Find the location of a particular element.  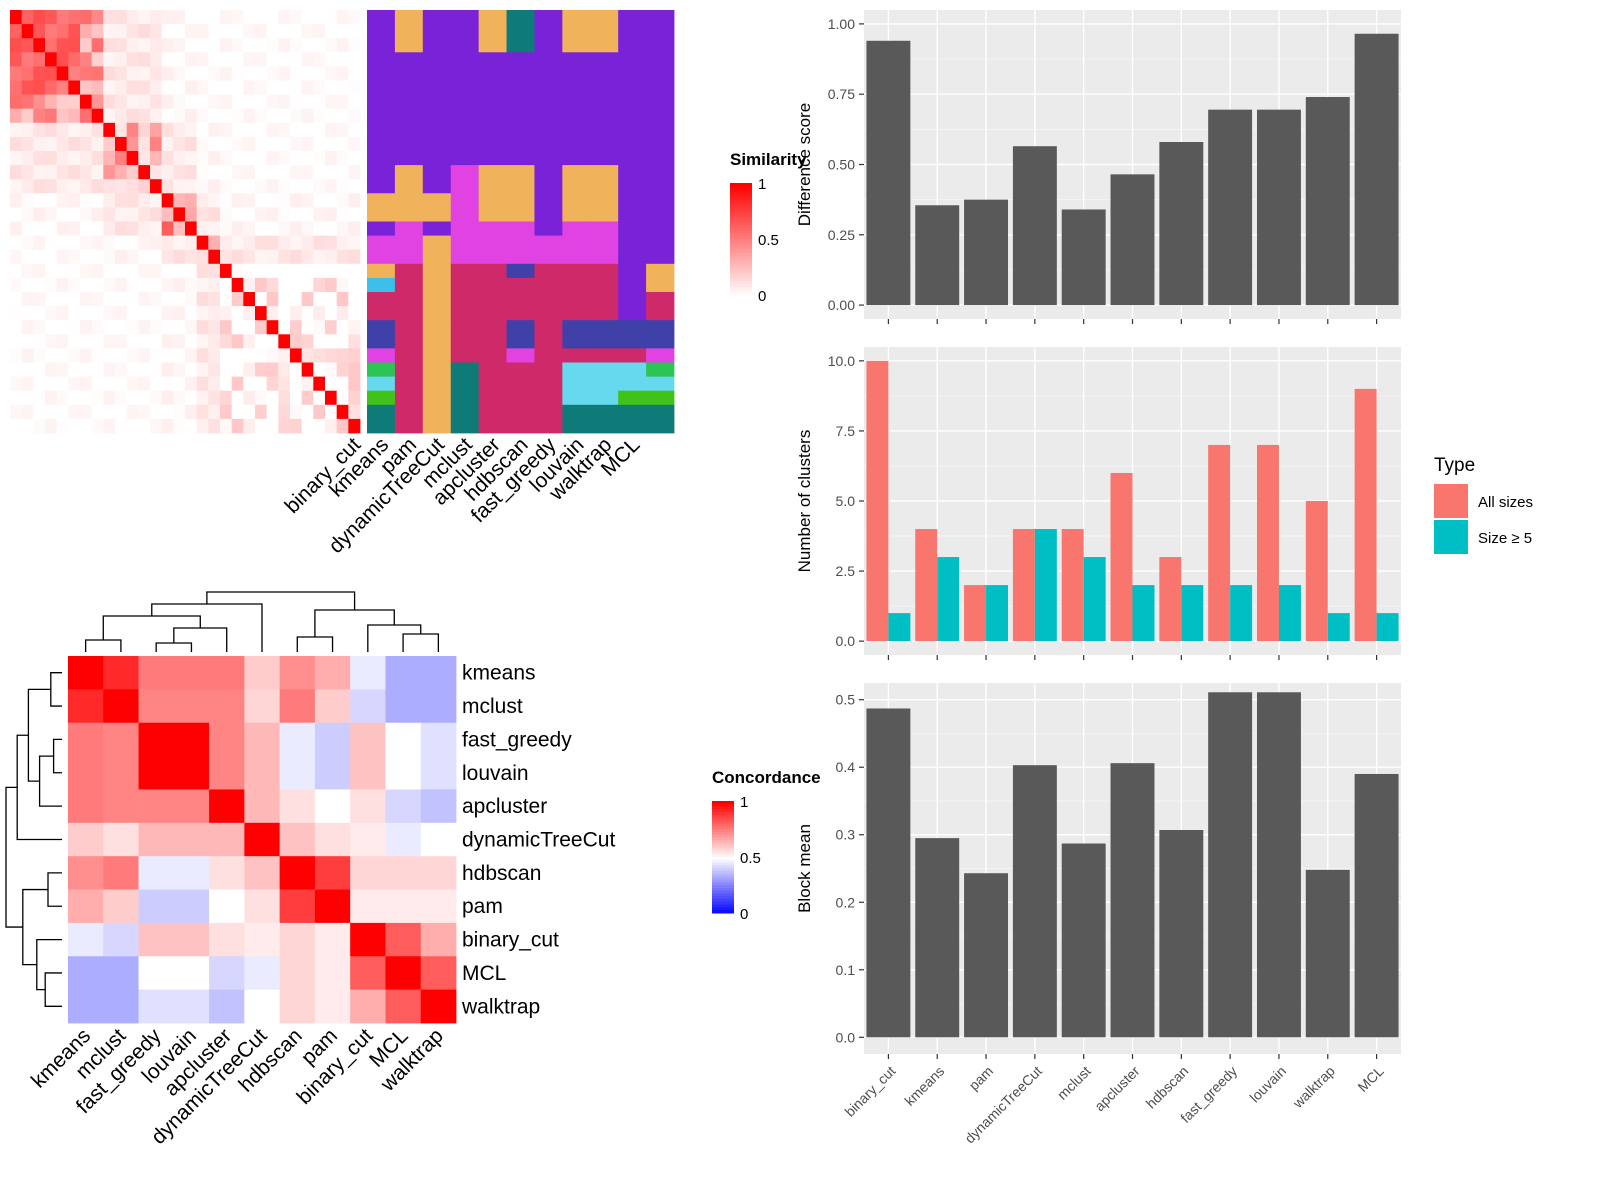

x-tick-label: louvain is located at coordinates (1267, 1084).